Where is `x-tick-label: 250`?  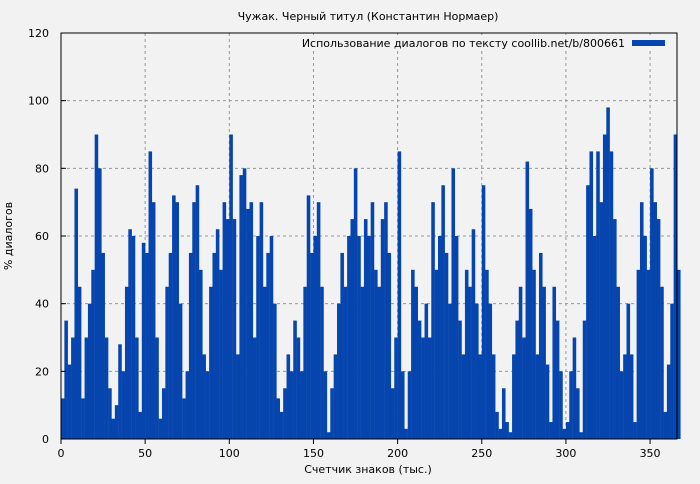 x-tick-label: 250 is located at coordinates (481, 453).